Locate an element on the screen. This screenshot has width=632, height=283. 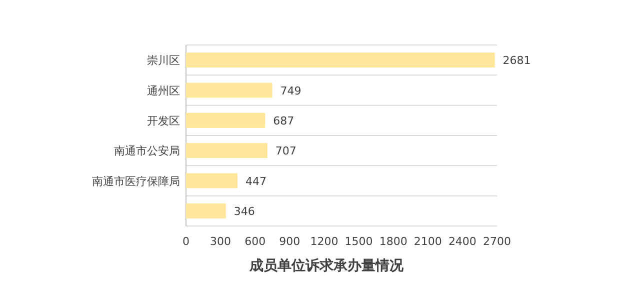
y-tick-label: 通州区 is located at coordinates (163, 91).